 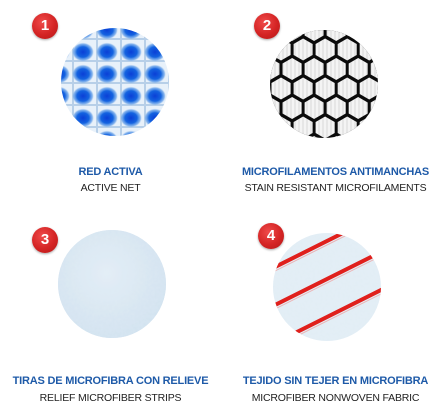 What do you see at coordinates (335, 172) in the screenshot?
I see `feature-title: MICROFILAMENTOS ANTIMANCHAS` at bounding box center [335, 172].